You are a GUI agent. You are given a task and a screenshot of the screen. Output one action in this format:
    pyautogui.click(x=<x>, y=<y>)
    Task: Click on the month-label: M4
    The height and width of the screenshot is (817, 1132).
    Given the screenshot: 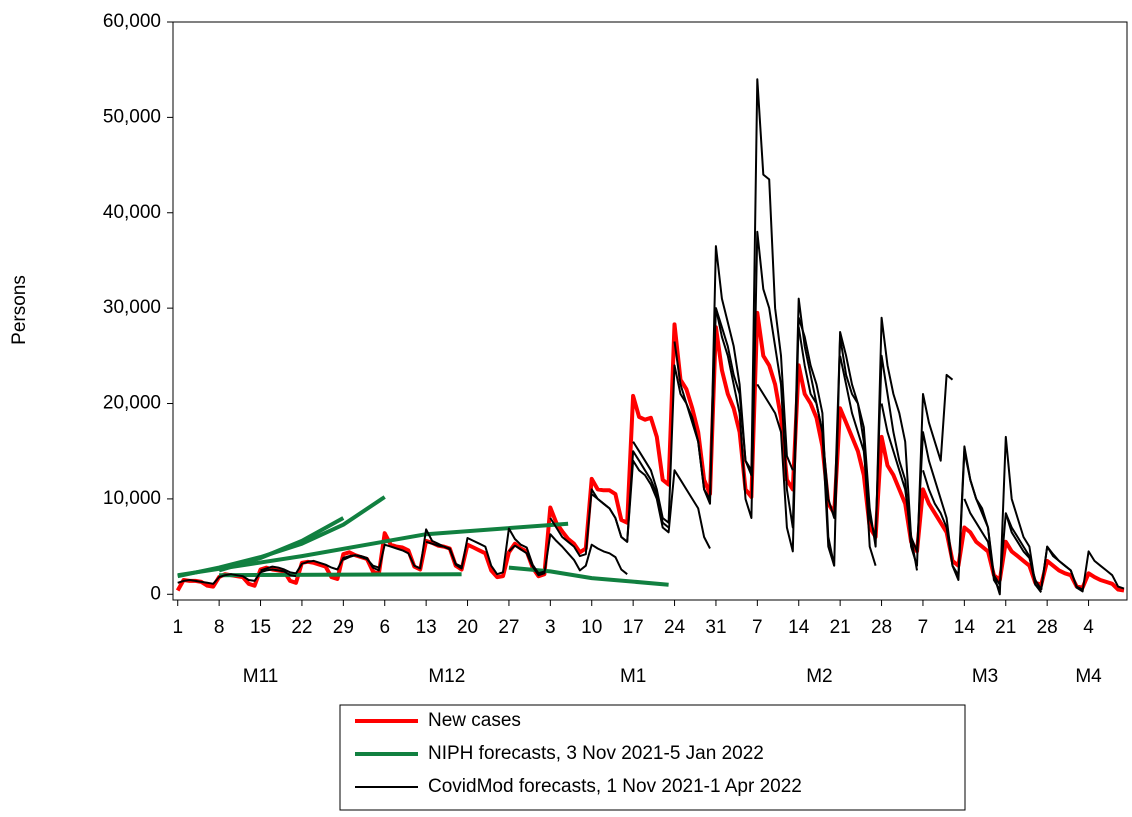 What is the action you would take?
    pyautogui.click(x=1088, y=676)
    